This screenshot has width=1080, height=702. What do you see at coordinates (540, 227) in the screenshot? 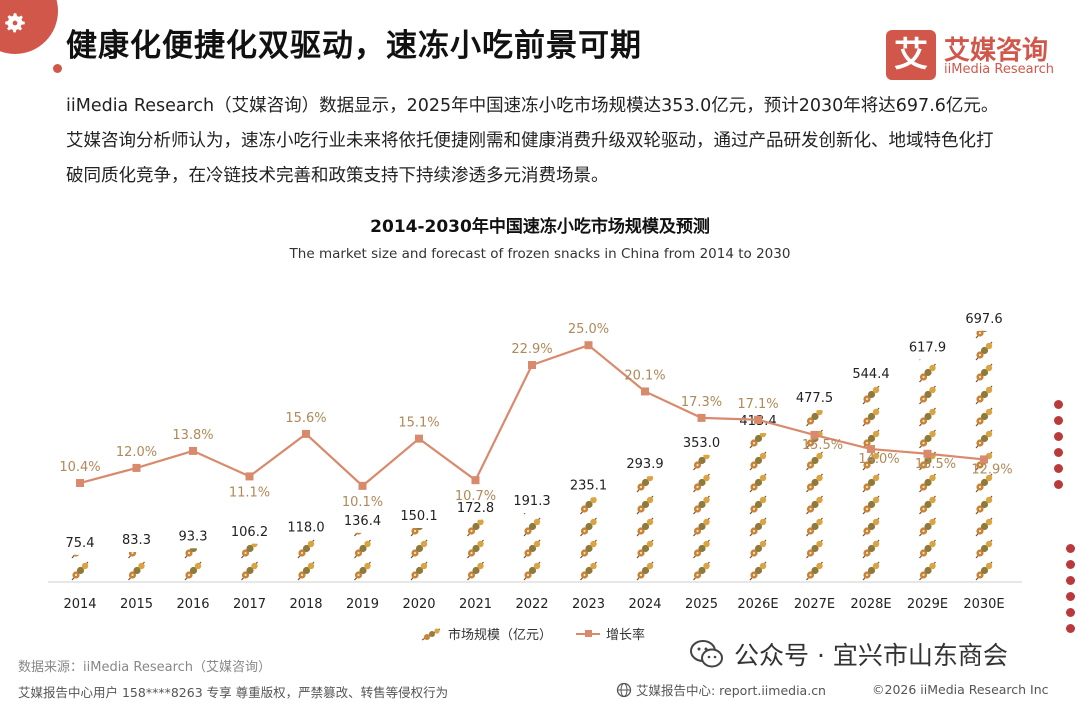
I see `chart-title: 2014-2030年中国速冻小吃市场规模及预测` at bounding box center [540, 227].